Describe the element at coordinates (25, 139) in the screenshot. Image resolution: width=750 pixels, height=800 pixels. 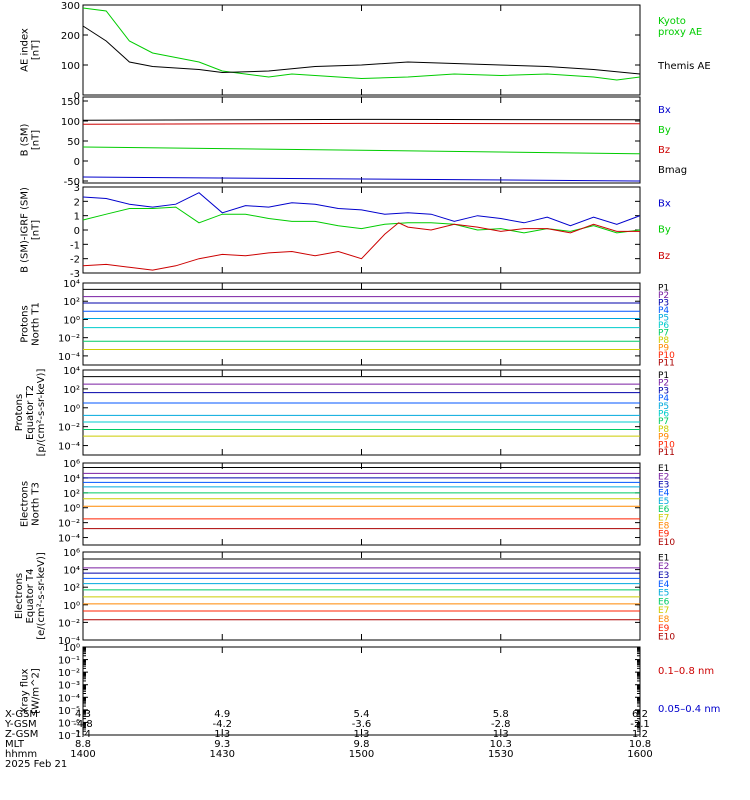
I see `panel-ylabel: B (SM)` at that location.